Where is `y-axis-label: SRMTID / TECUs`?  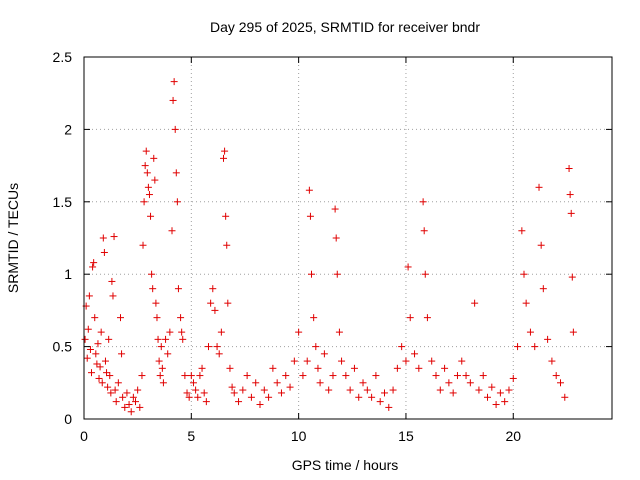 y-axis-label: SRMTID / TECUs is located at coordinates (13, 238).